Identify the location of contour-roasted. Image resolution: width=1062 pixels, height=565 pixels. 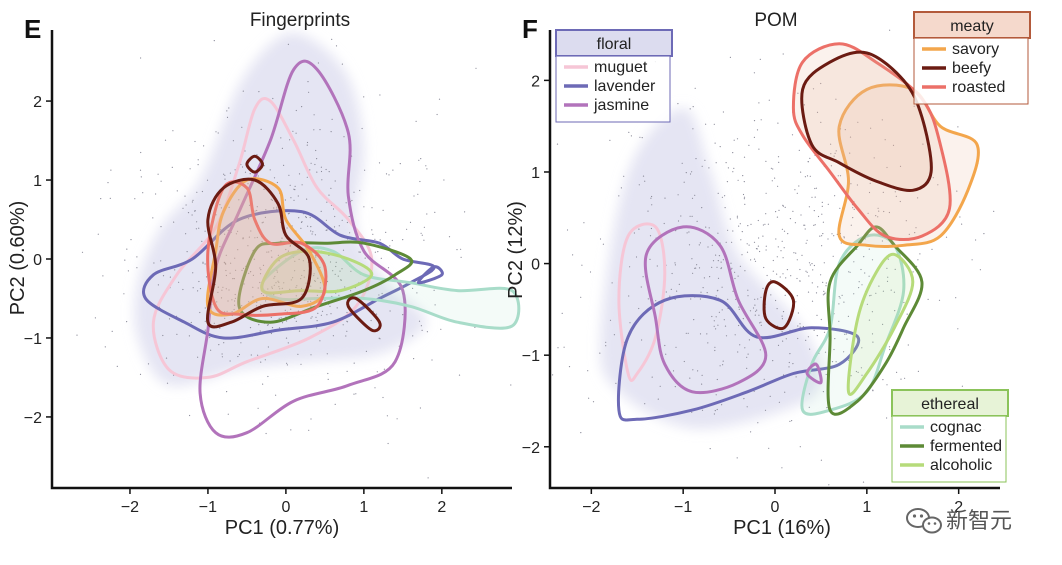
(267, 248).